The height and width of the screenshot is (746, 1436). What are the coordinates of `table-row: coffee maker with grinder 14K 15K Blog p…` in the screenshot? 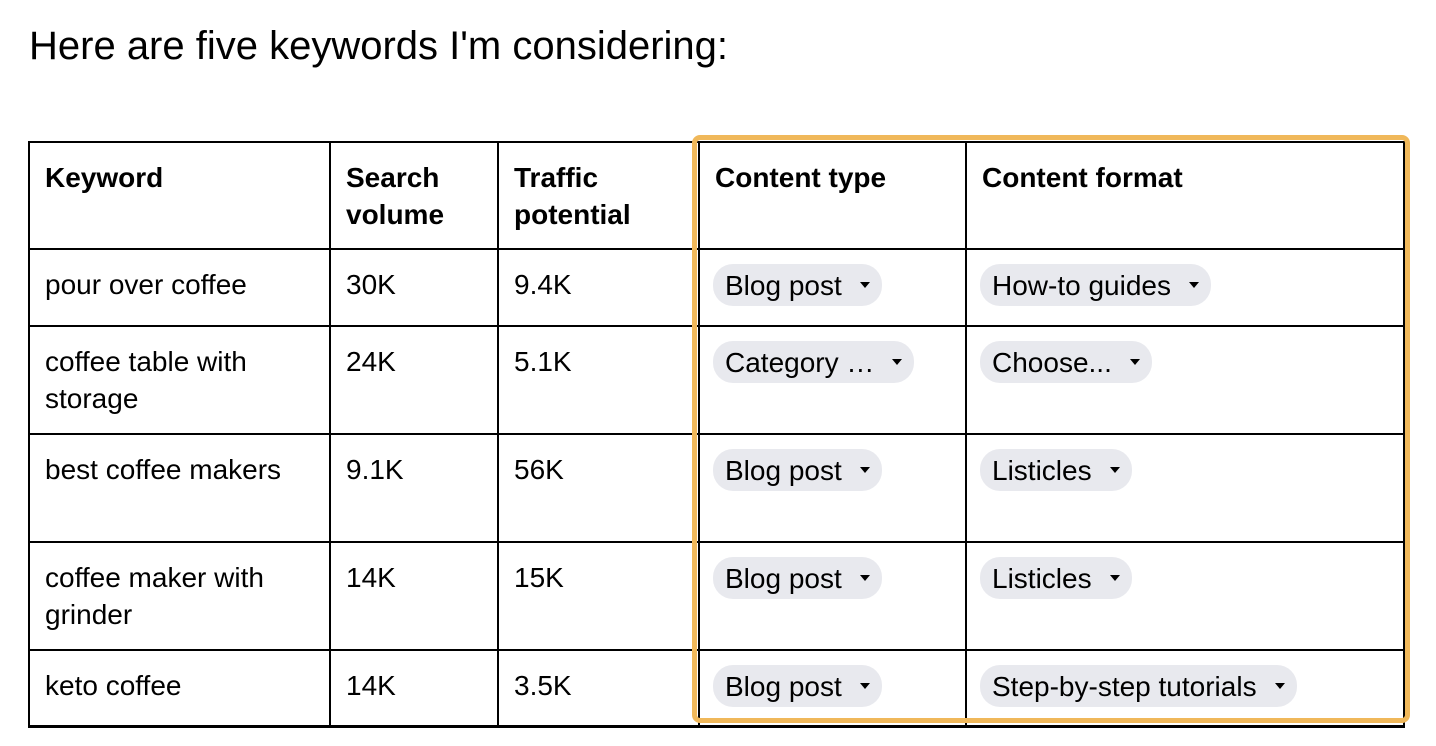 It's located at (716, 596).